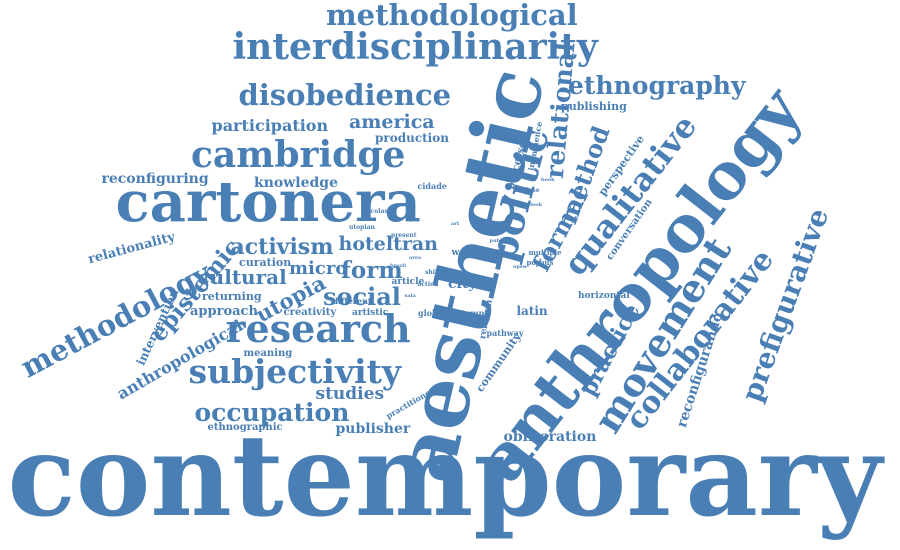  Describe the element at coordinates (784, 304) in the screenshot. I see `word-prefigurative: prefigurative` at that location.